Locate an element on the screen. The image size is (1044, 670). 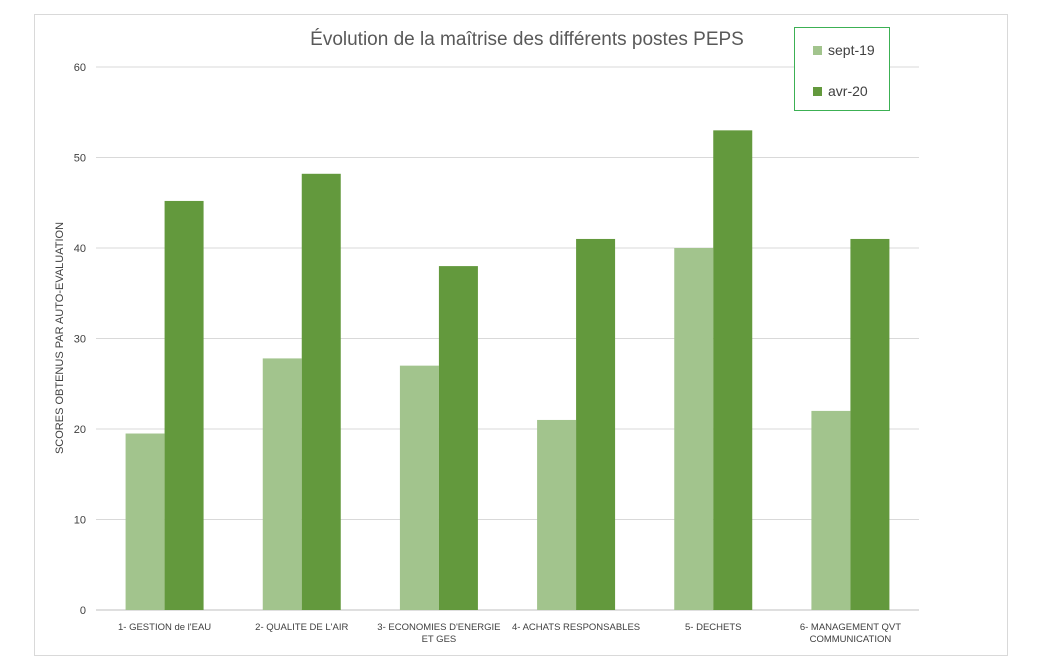
y-tick-label: 30 is located at coordinates (80, 340).